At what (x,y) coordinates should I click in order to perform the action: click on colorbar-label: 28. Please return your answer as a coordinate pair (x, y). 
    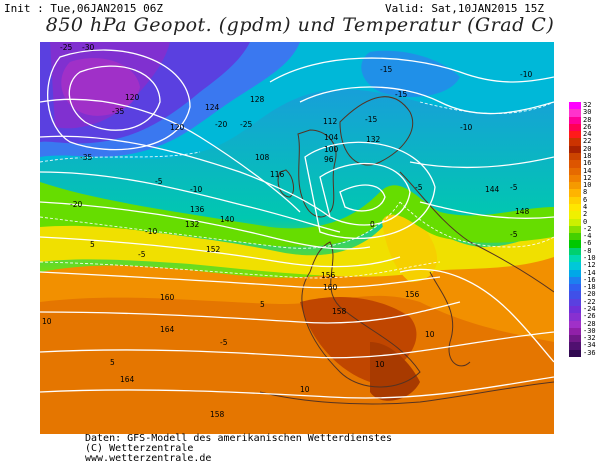
    Looking at the image, I should click on (587, 119).